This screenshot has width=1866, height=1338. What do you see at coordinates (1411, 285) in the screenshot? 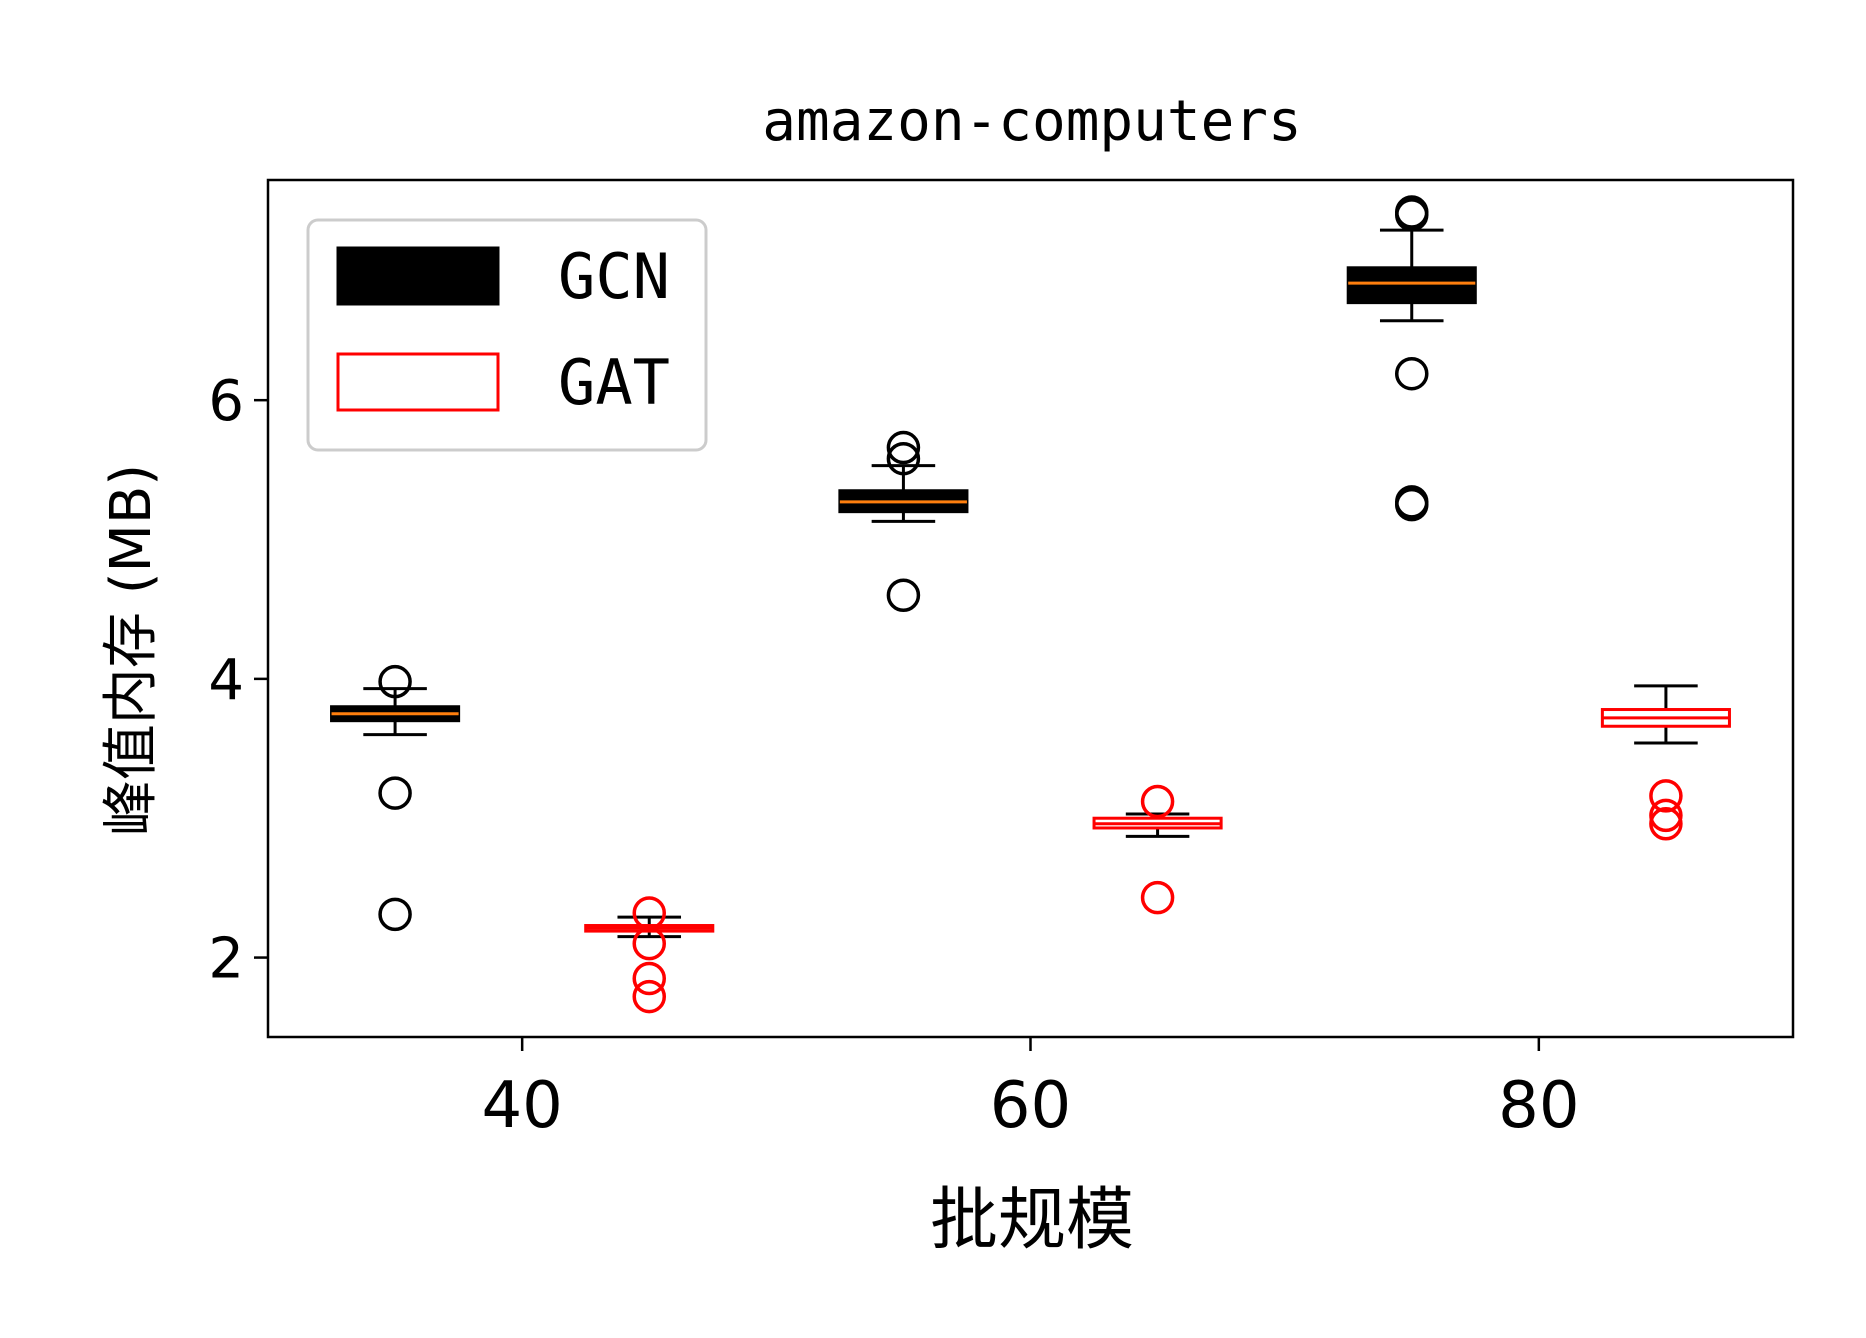
I see `gcn-box` at bounding box center [1411, 285].